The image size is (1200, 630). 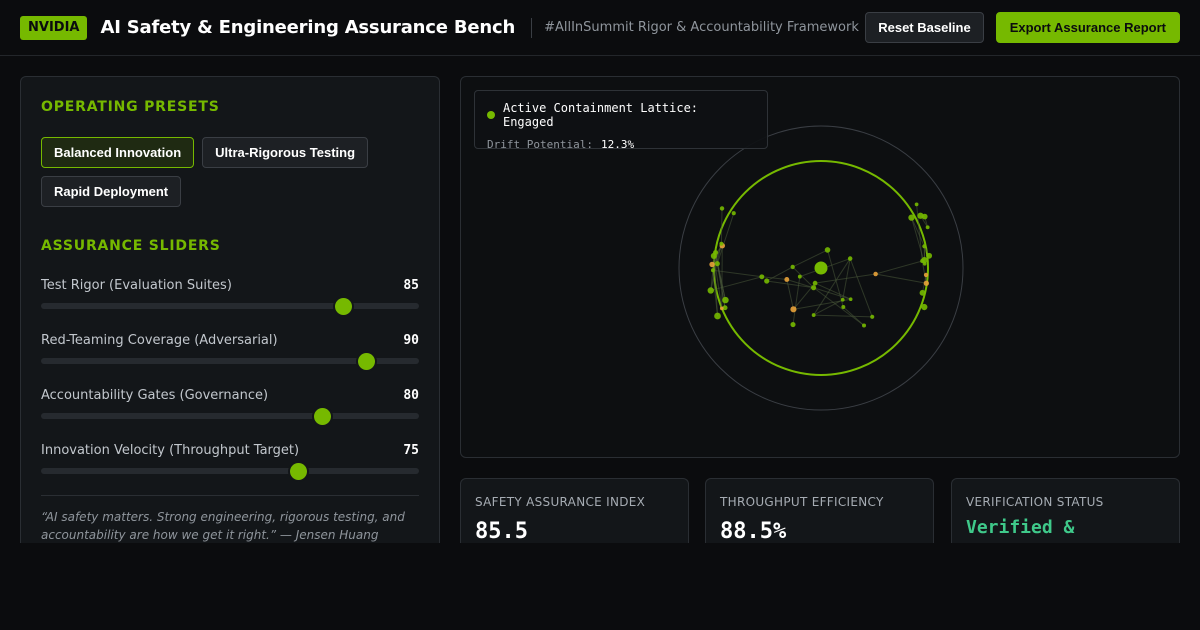 What do you see at coordinates (230, 495) in the screenshot?
I see `quote-divider` at bounding box center [230, 495].